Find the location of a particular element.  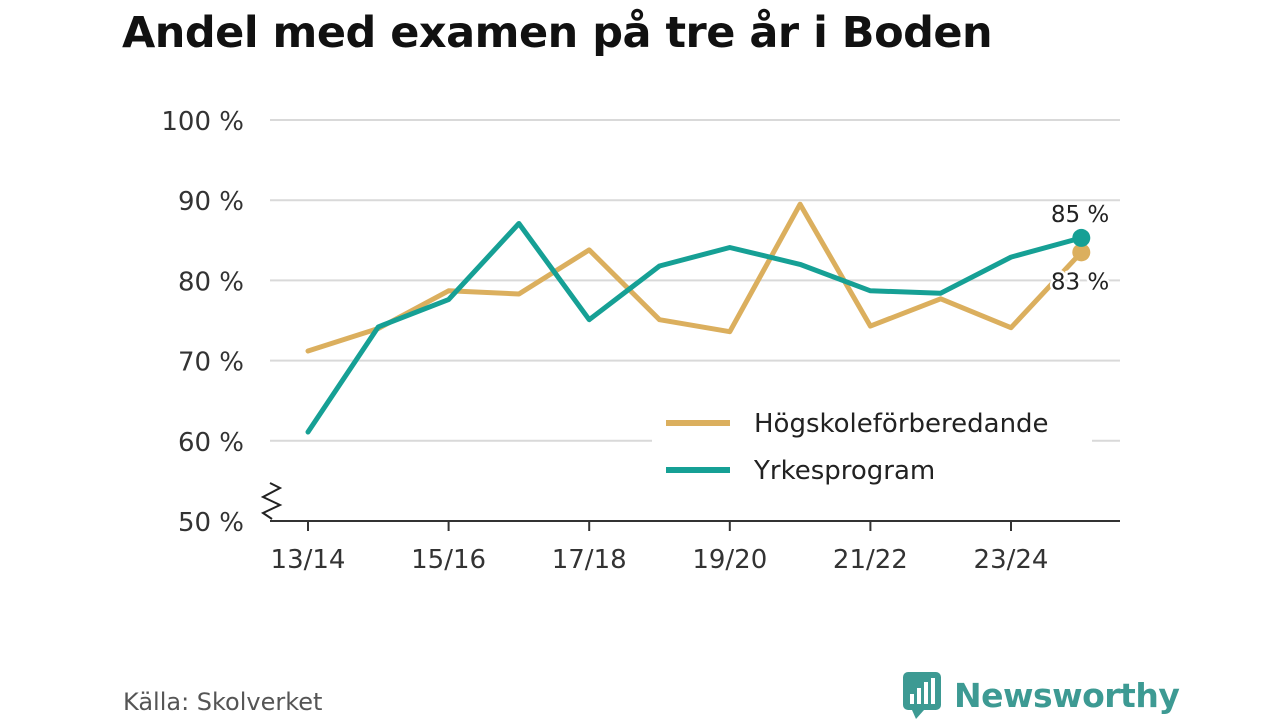

brand-name: Newsworthy is located at coordinates (1067, 695).